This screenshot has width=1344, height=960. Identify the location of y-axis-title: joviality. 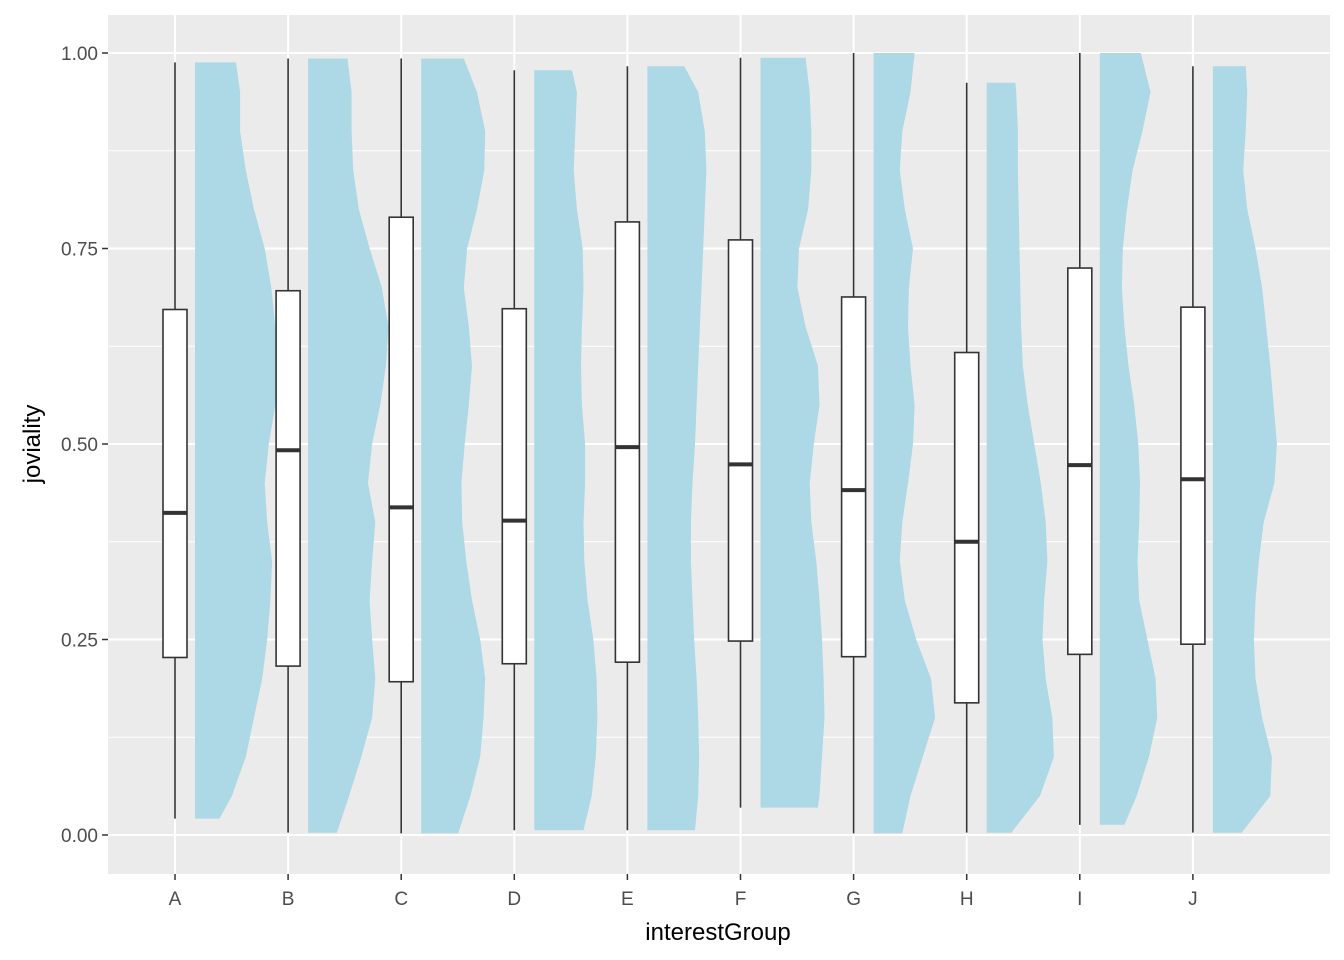
(32, 445).